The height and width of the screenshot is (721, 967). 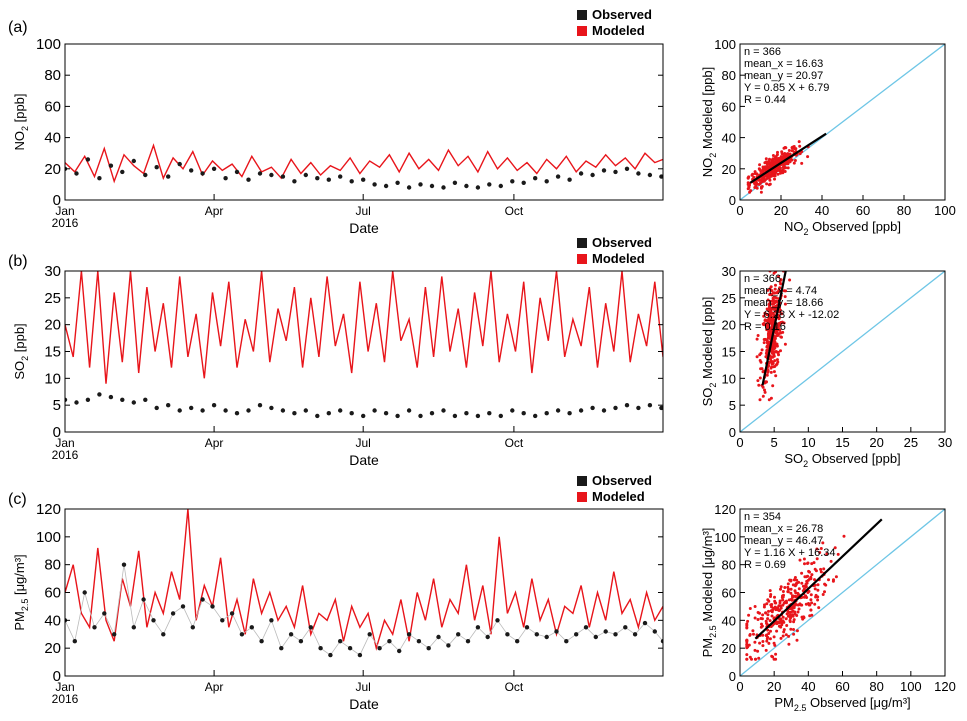 What do you see at coordinates (790, 553) in the screenshot?
I see `stats-line: Y = 1.16 X + 16.34` at bounding box center [790, 553].